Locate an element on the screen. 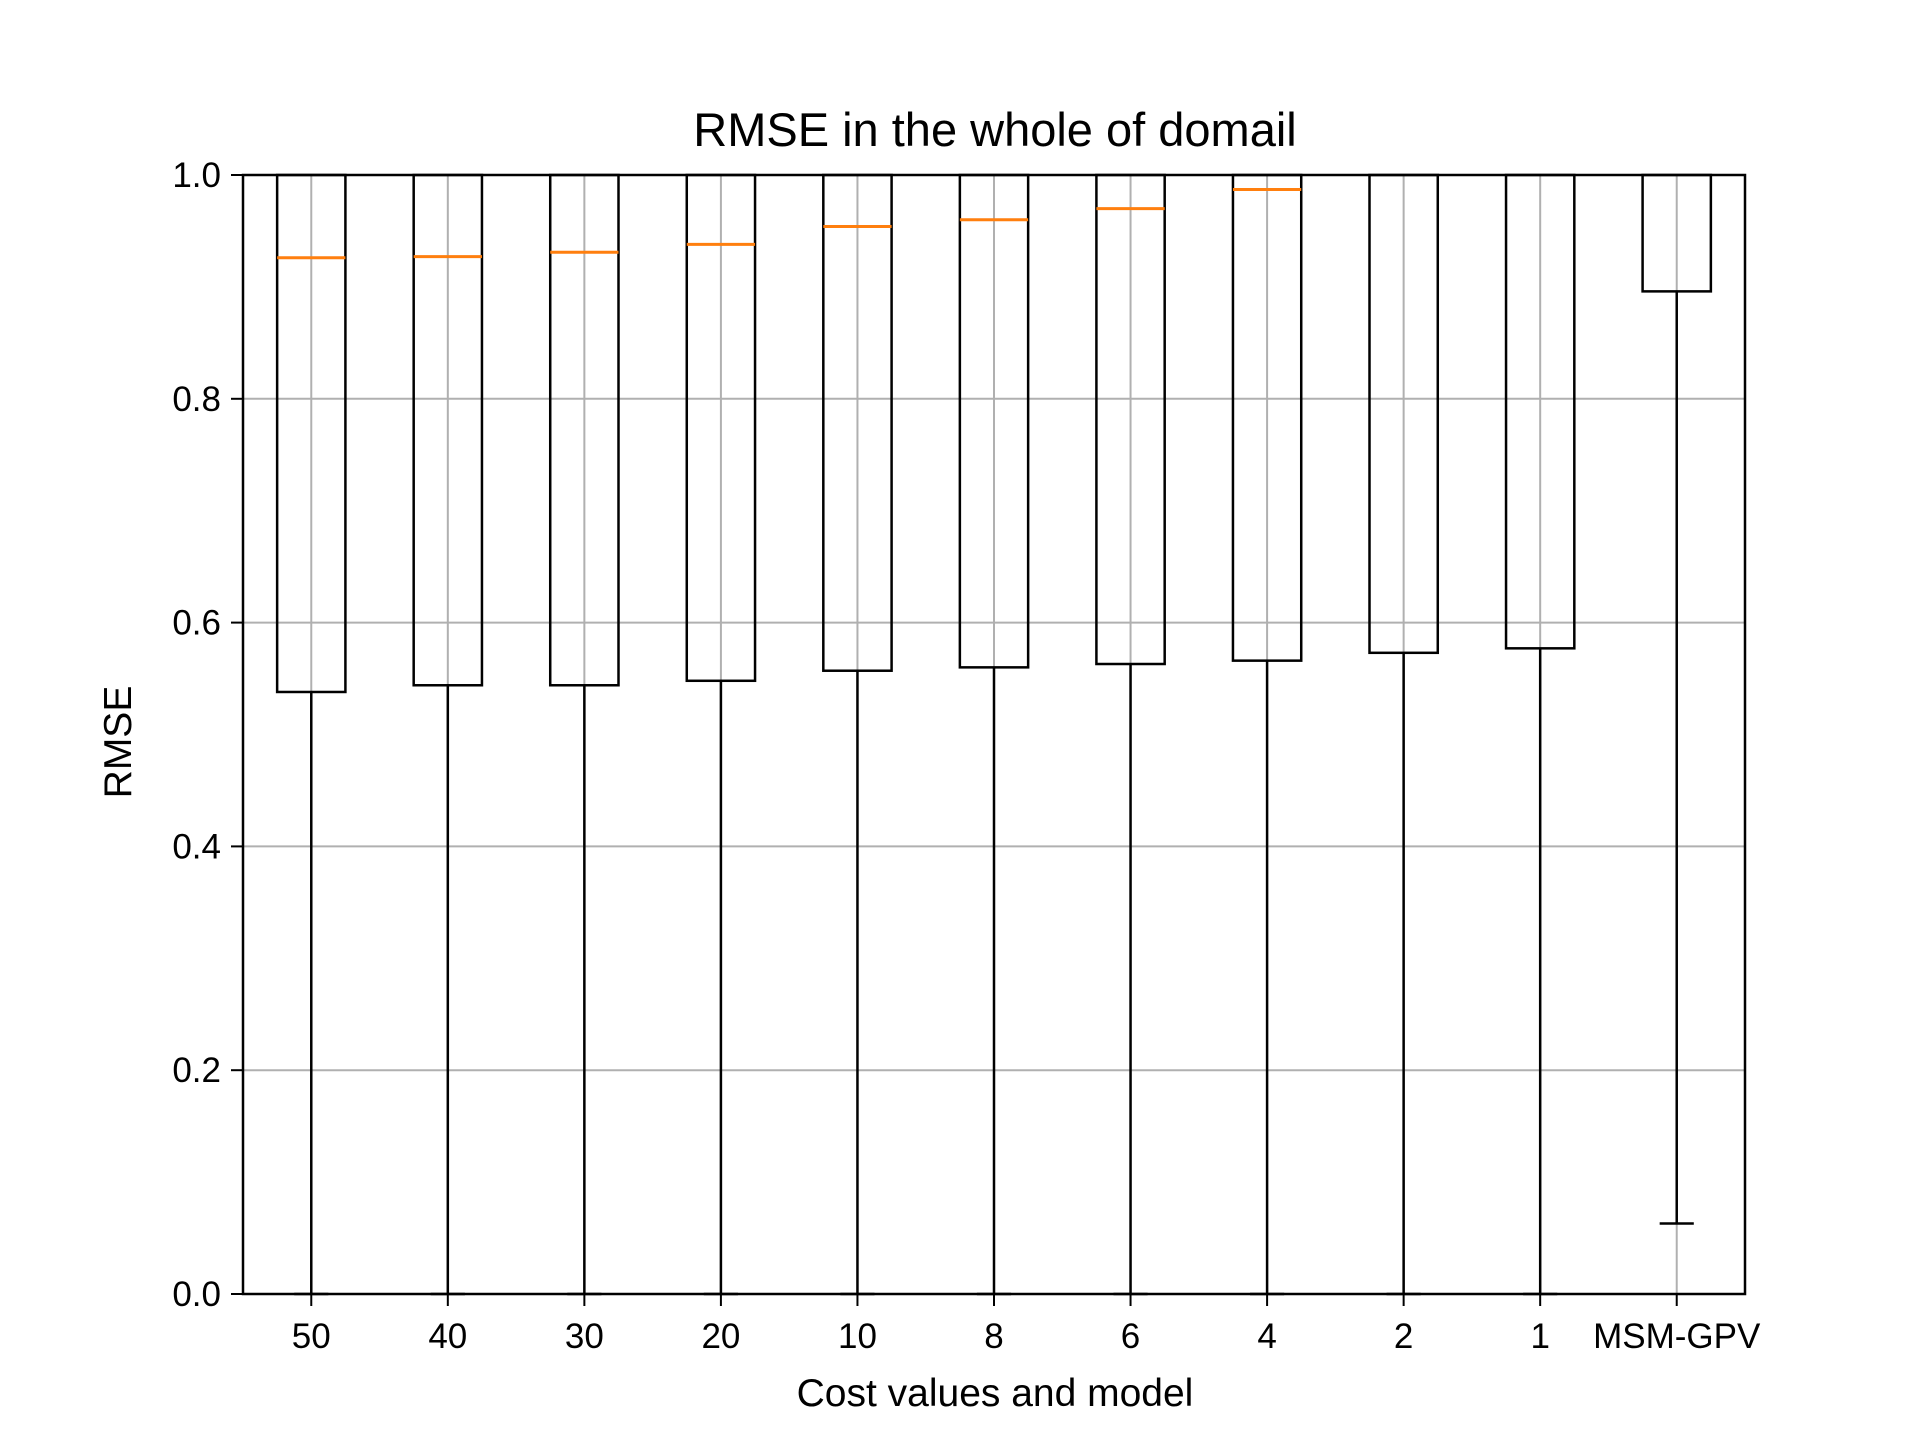  x-tick-label: 6 is located at coordinates (1130, 1336).